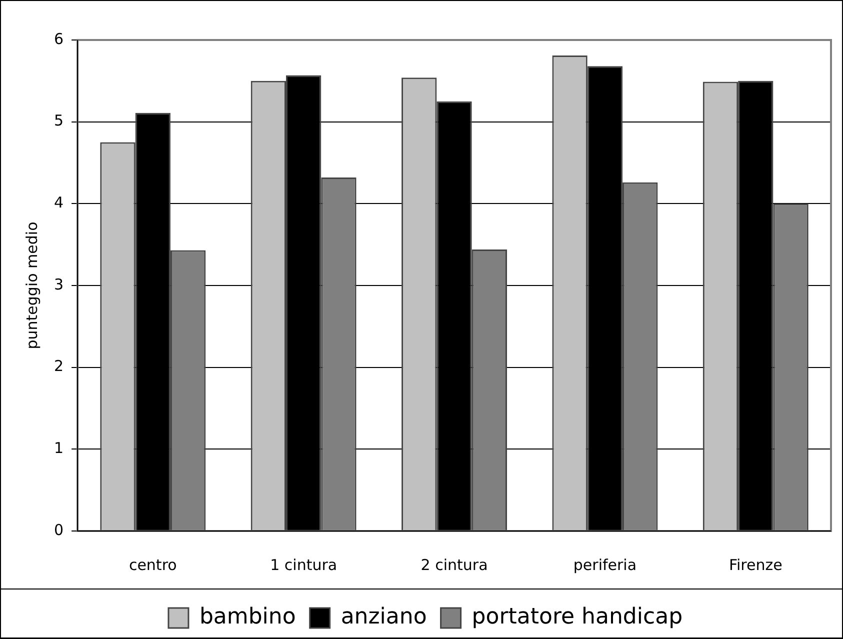 The image size is (843, 639). I want to click on y-tick-label: 2, so click(59, 366).